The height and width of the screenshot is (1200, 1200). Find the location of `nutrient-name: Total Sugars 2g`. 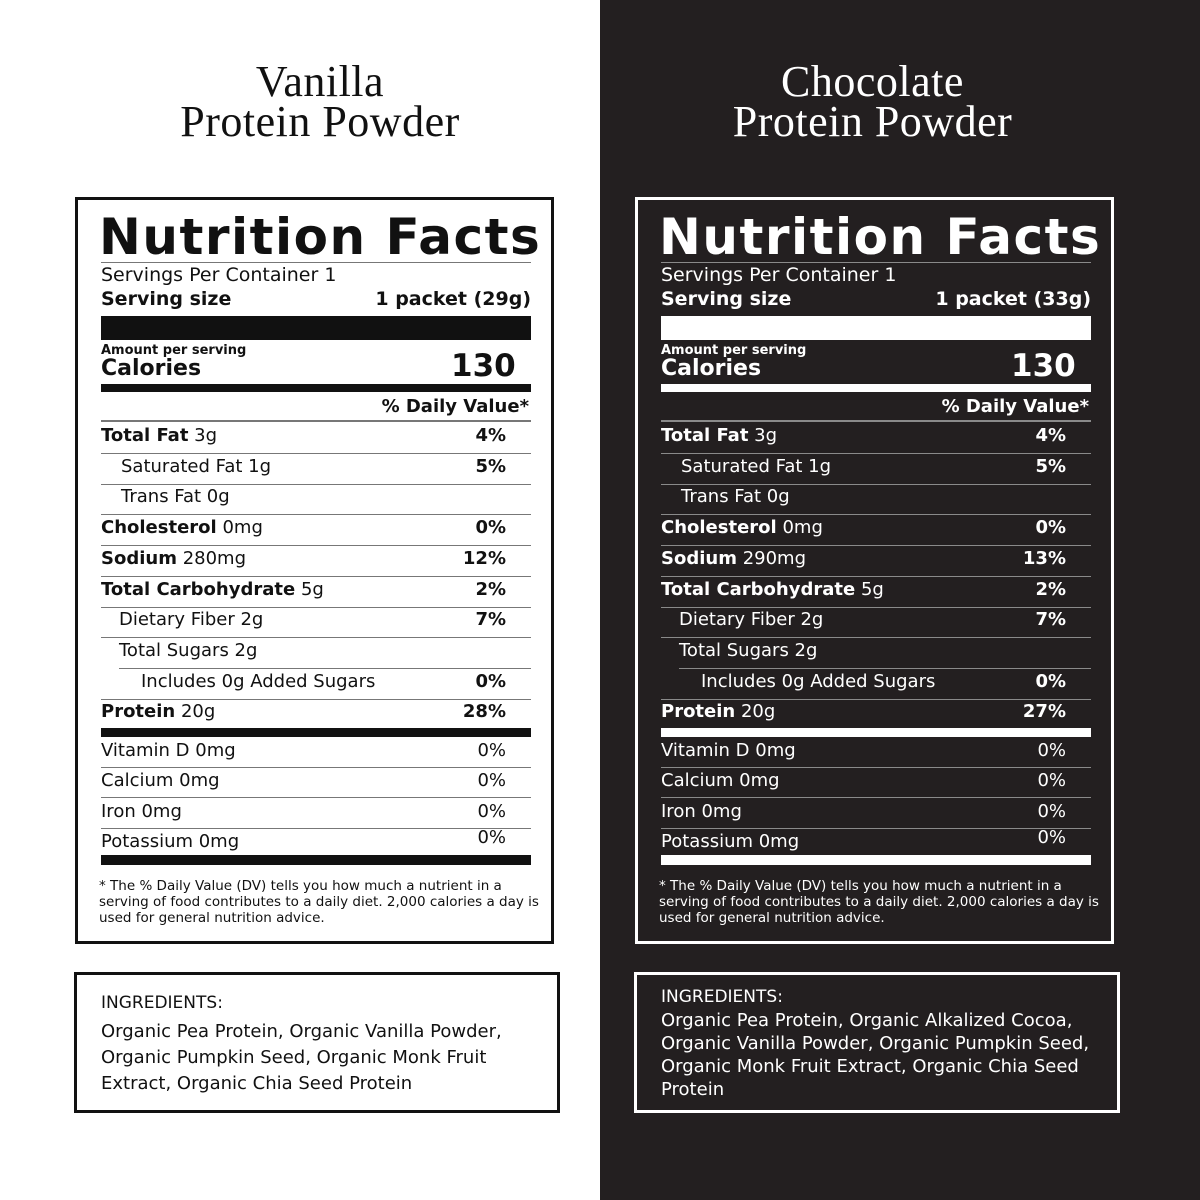

nutrient-name: Total Sugars 2g is located at coordinates (188, 650).